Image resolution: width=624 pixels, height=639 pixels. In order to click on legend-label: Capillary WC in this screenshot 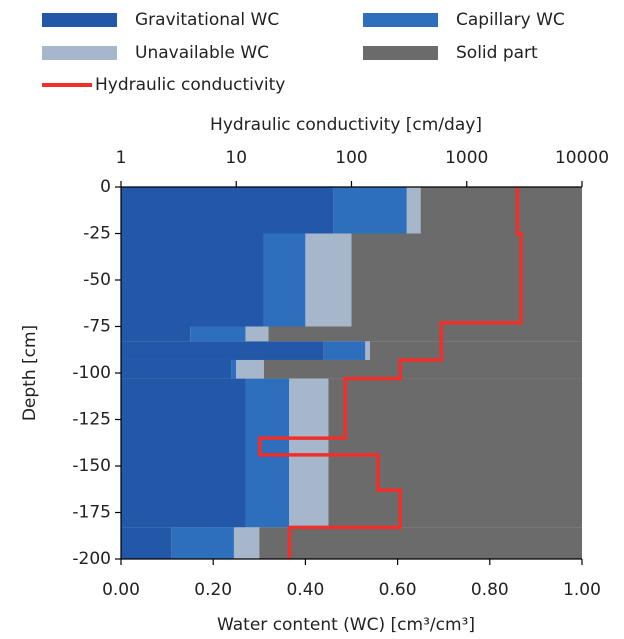, I will do `click(510, 20)`.